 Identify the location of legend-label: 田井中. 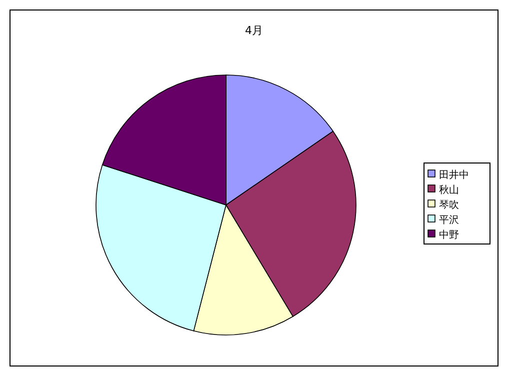
(454, 175).